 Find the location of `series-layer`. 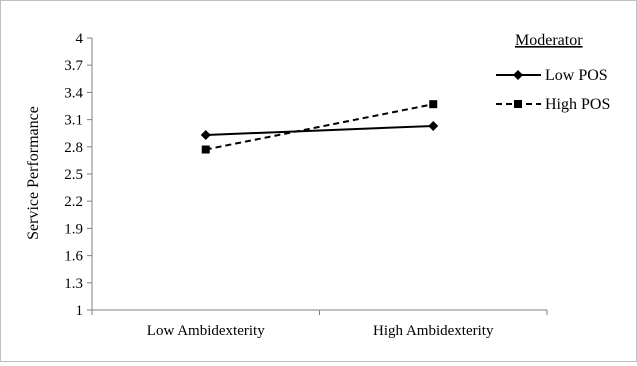

series-layer is located at coordinates (319, 127).